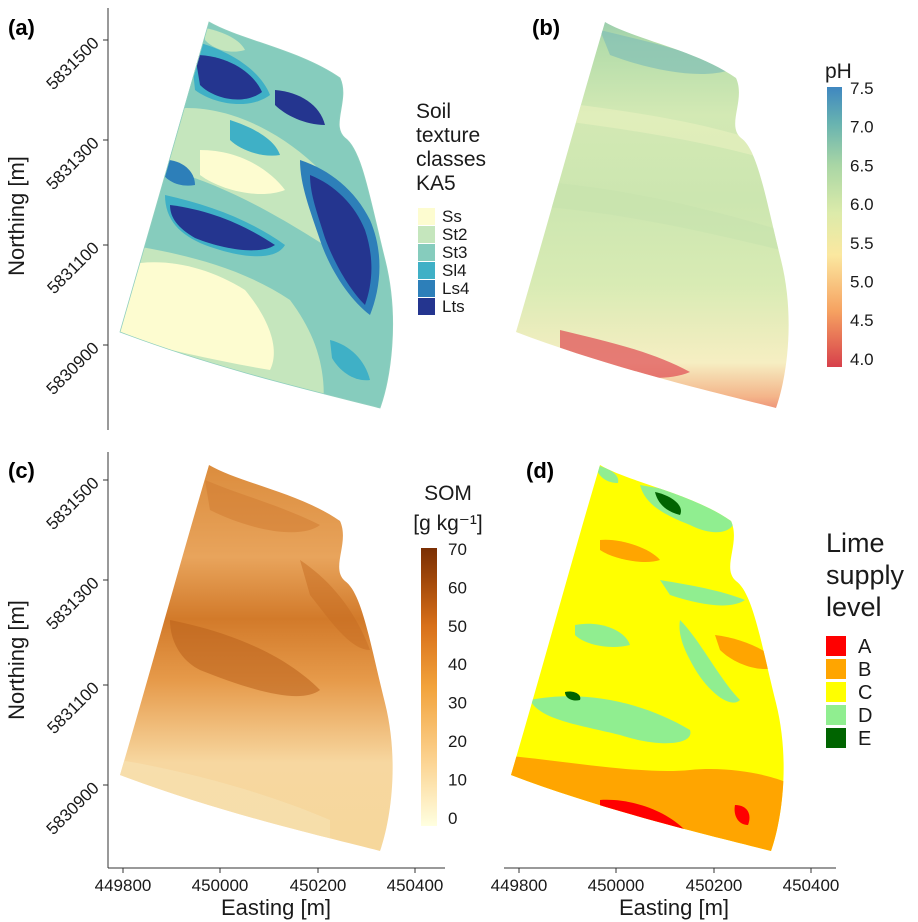 This screenshot has width=918, height=922. What do you see at coordinates (448, 135) in the screenshot?
I see `texture-legend-title: texture` at bounding box center [448, 135].